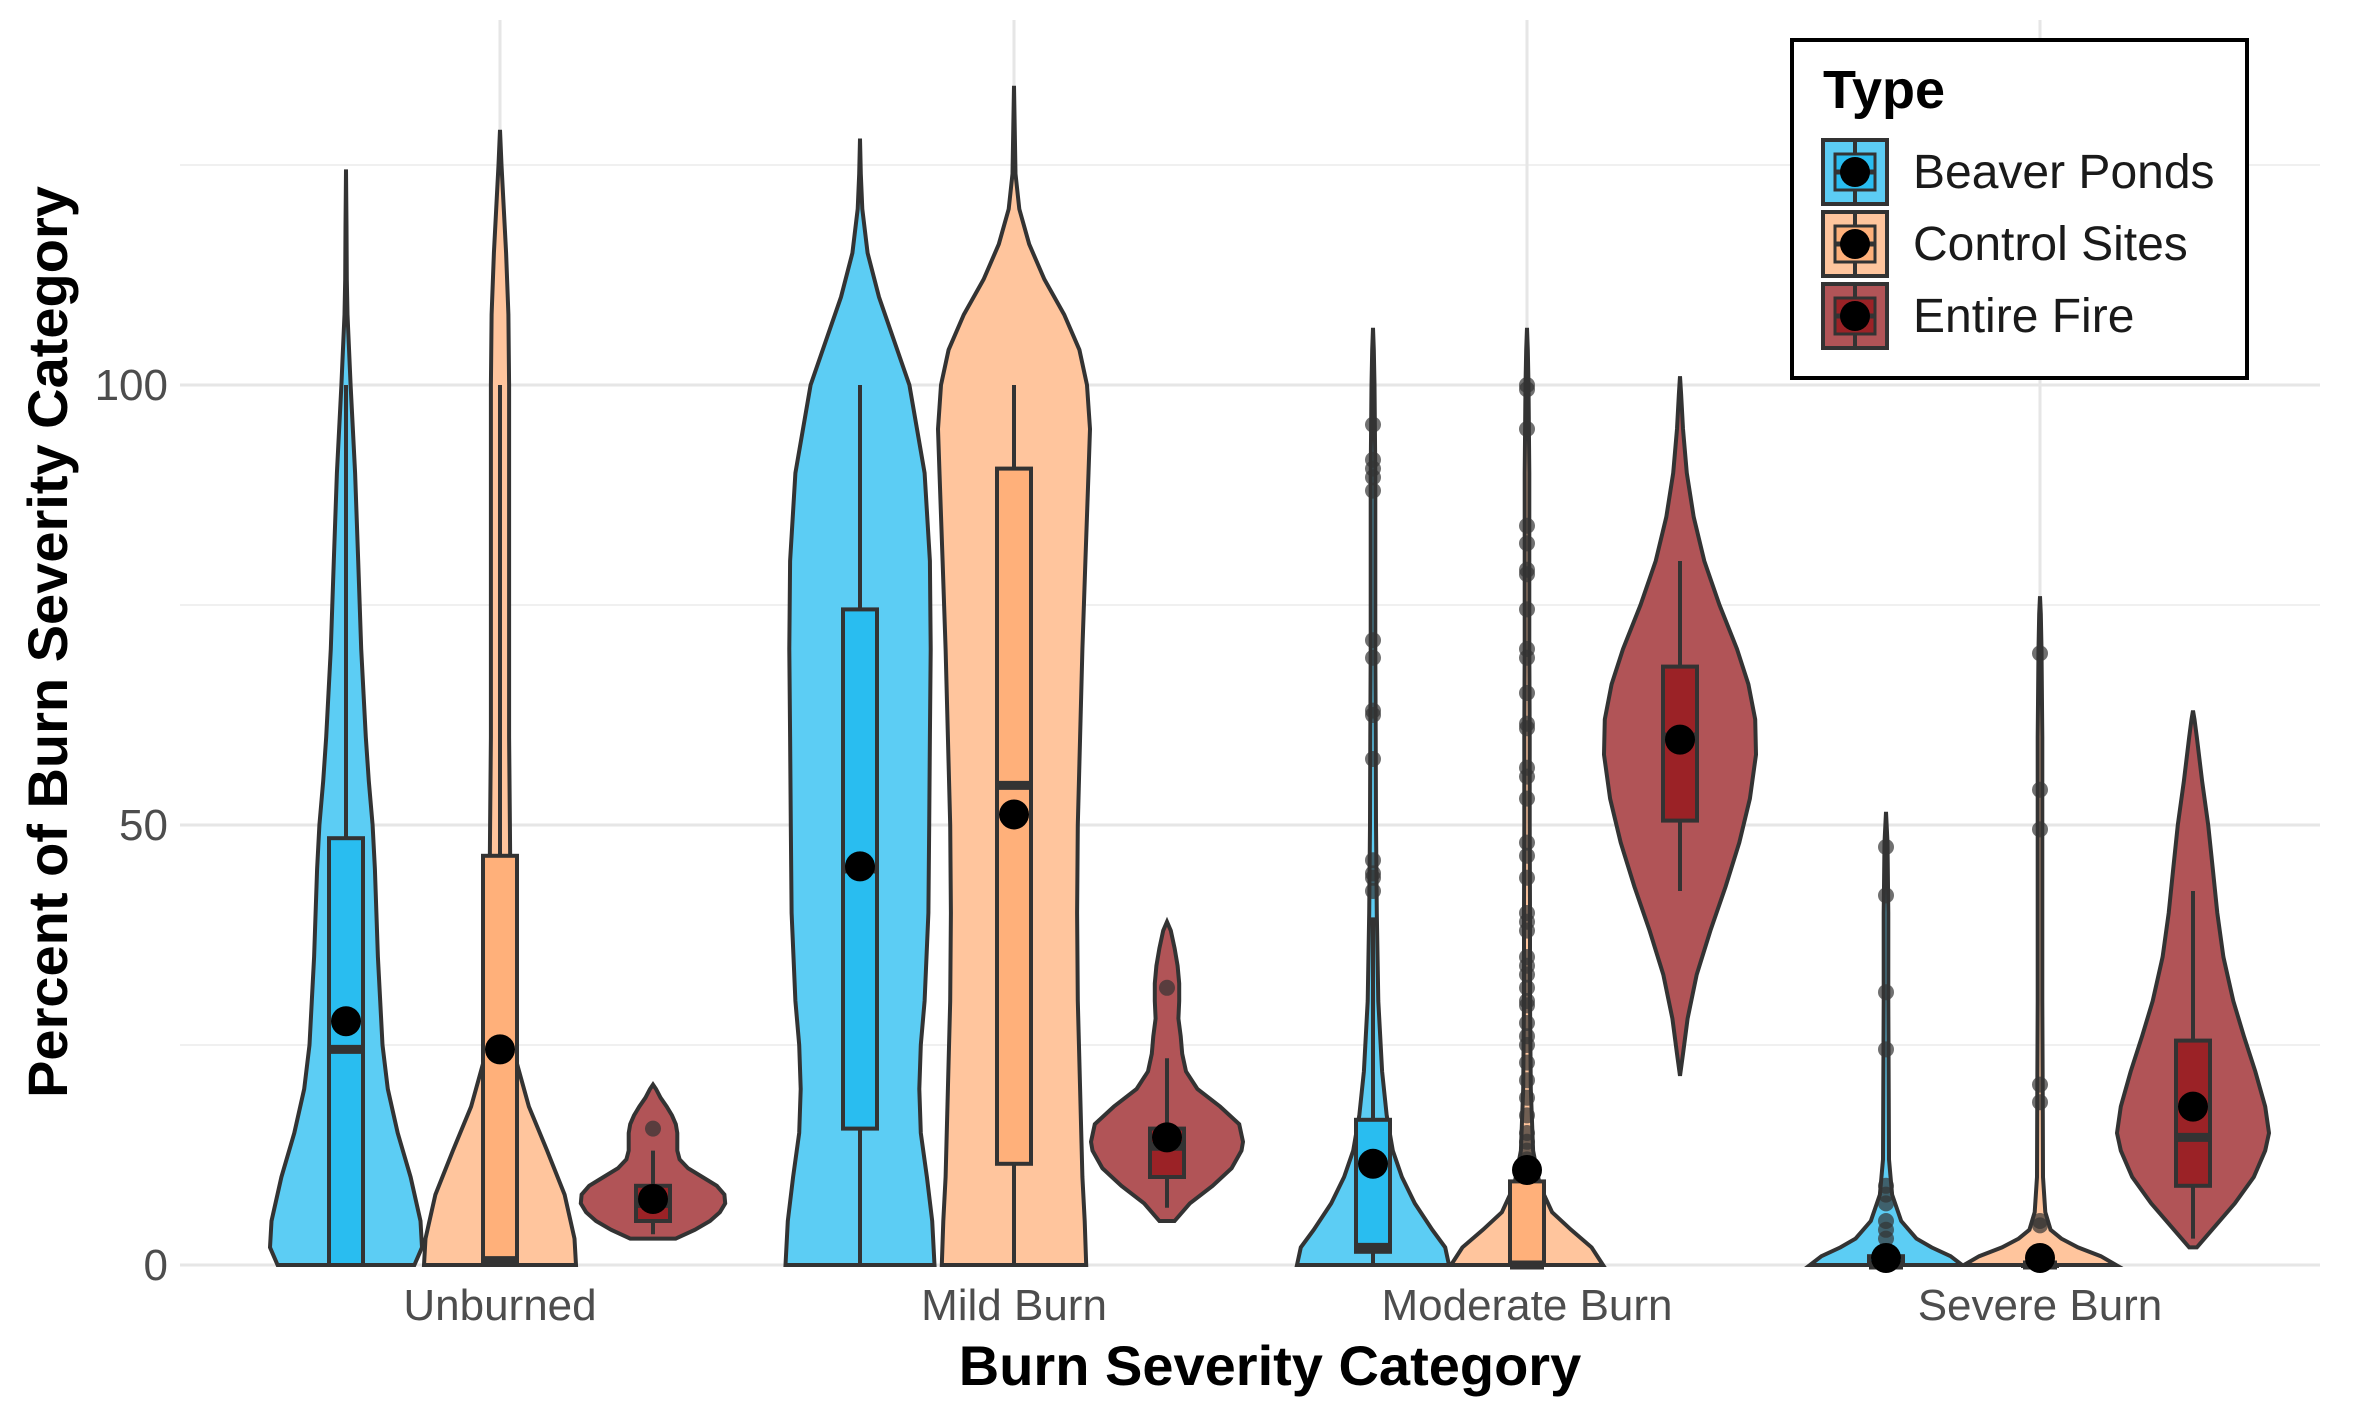  I want to click on legend-label: Entire Fire, so click(2023, 316).